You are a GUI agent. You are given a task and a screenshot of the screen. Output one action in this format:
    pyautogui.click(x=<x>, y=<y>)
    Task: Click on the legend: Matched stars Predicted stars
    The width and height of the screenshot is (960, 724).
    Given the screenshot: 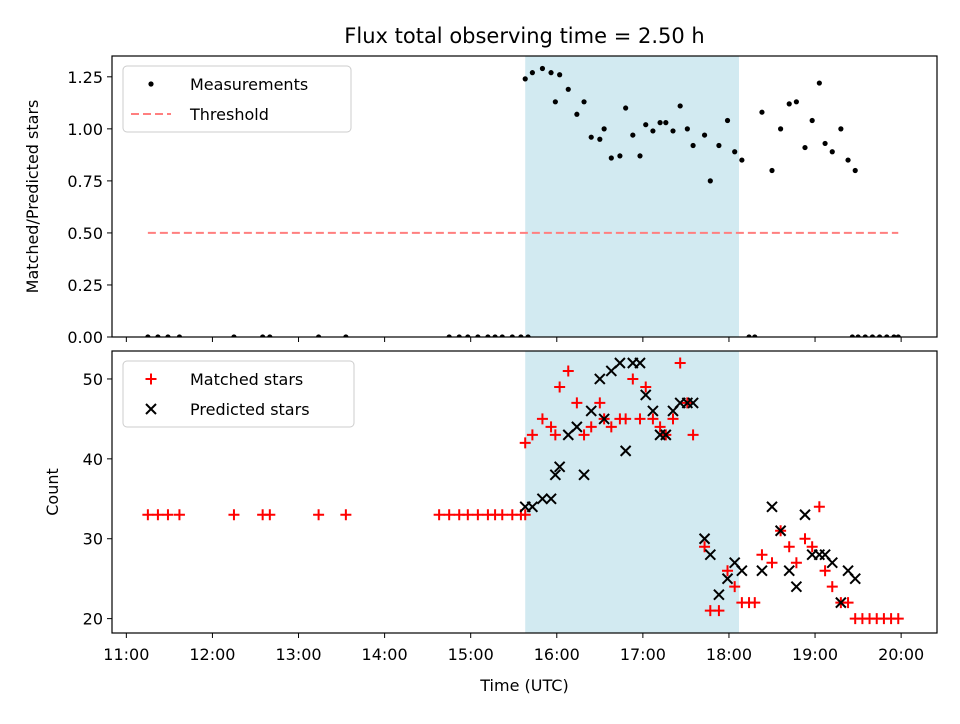 What is the action you would take?
    pyautogui.click(x=238, y=394)
    